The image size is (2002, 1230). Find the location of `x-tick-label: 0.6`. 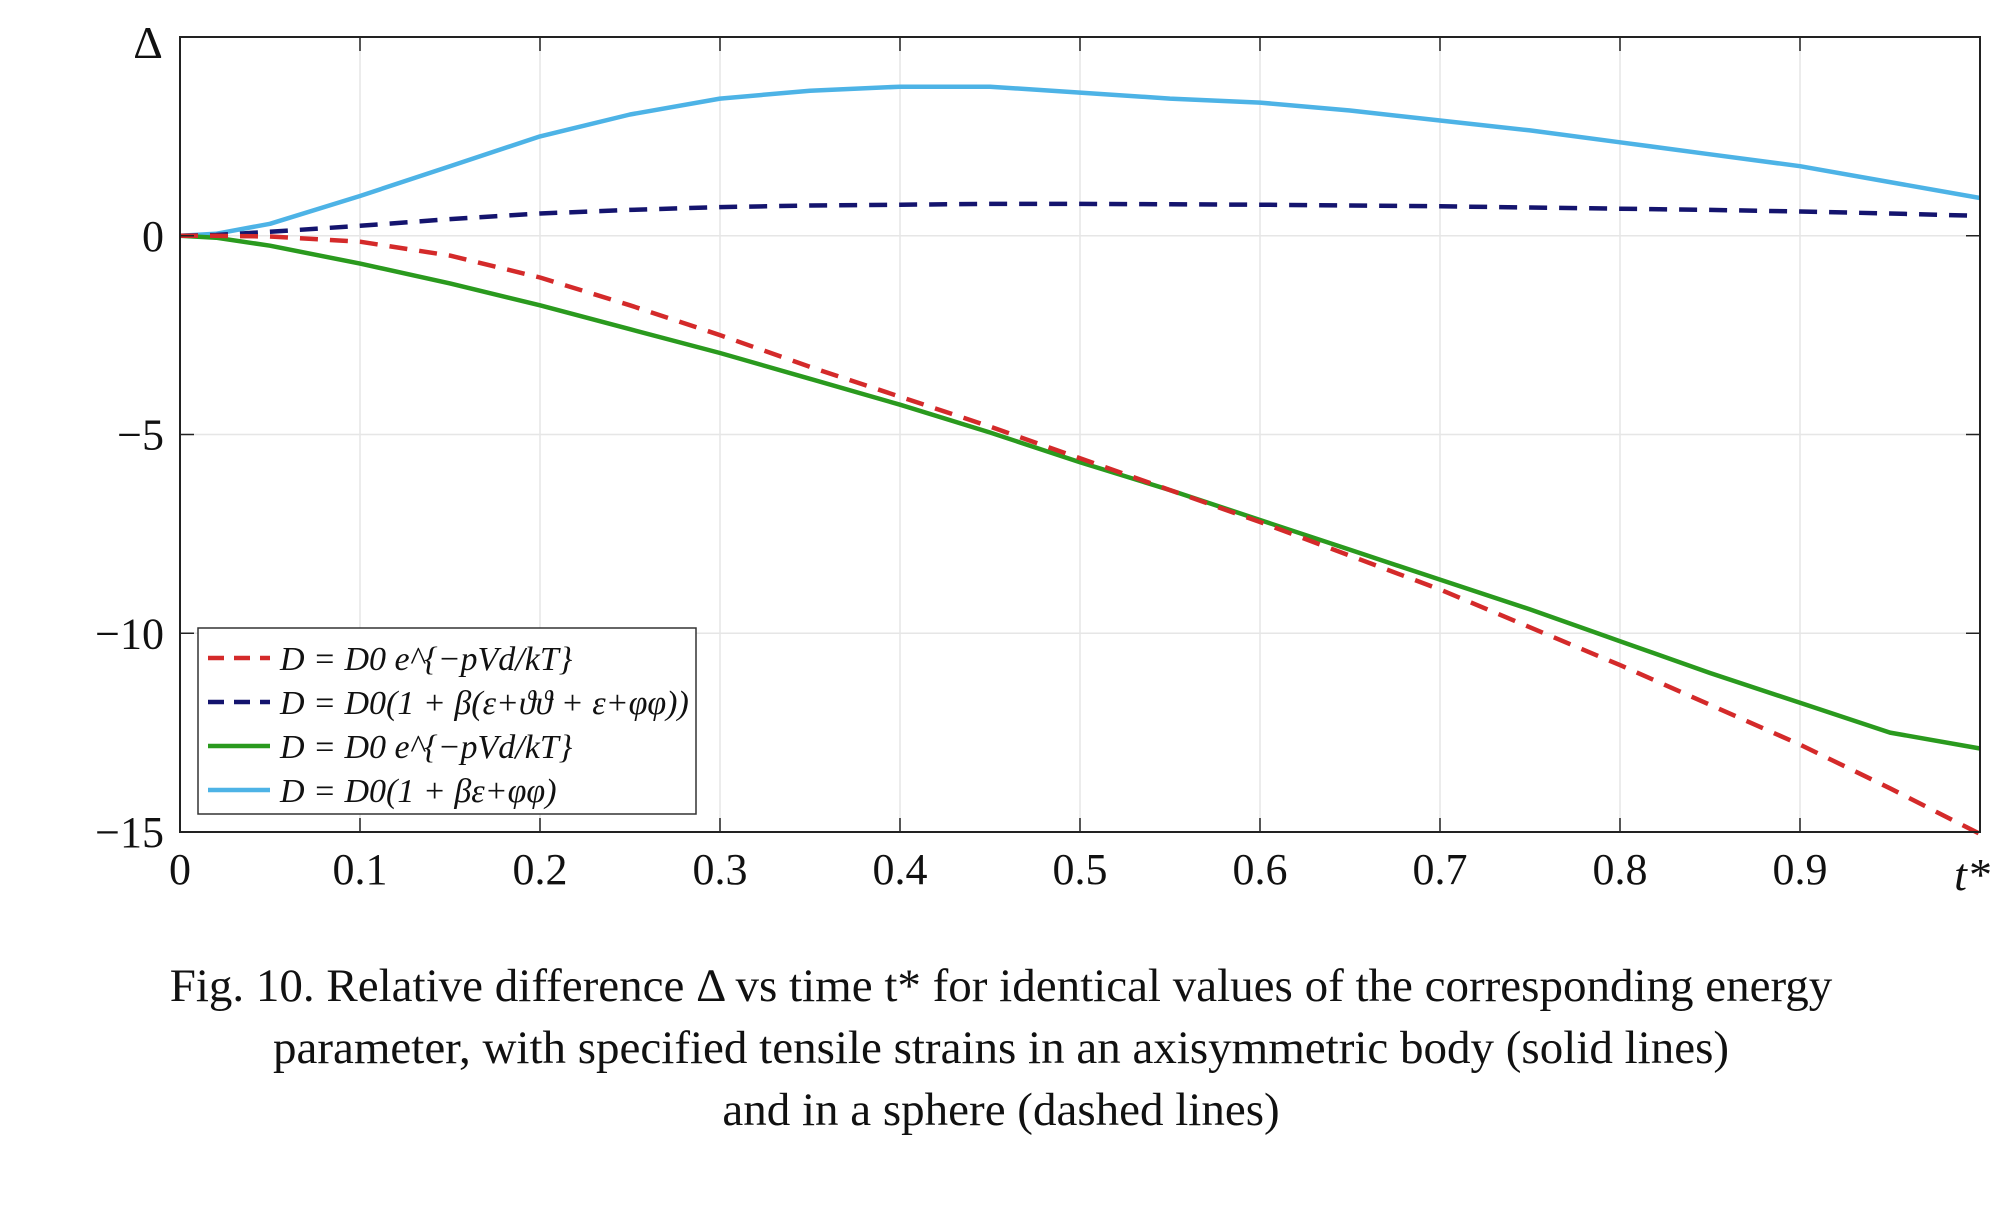

x-tick-label: 0.6 is located at coordinates (1260, 869).